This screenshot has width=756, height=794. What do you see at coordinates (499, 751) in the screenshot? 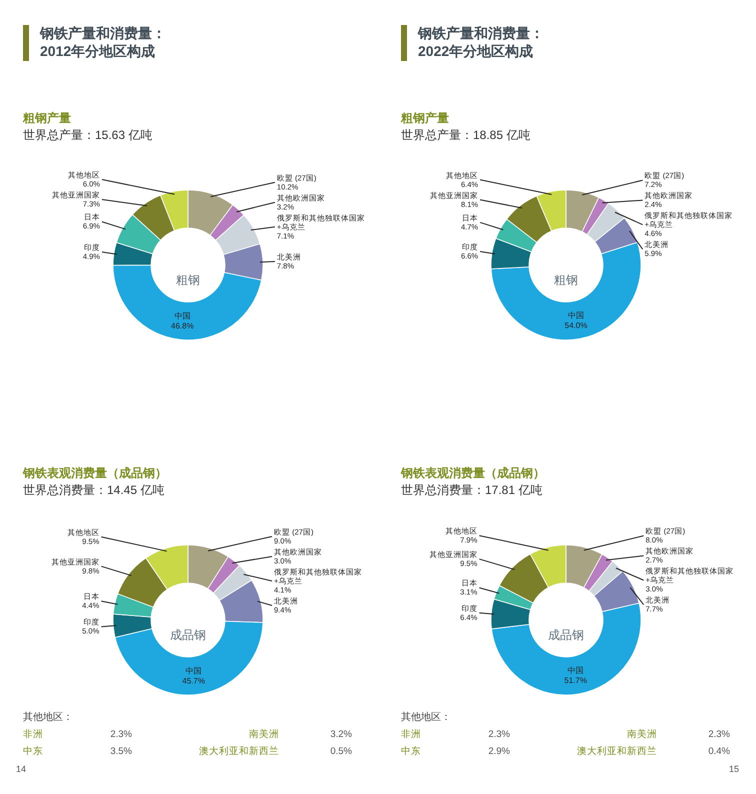
I see `text: 2.9%` at bounding box center [499, 751].